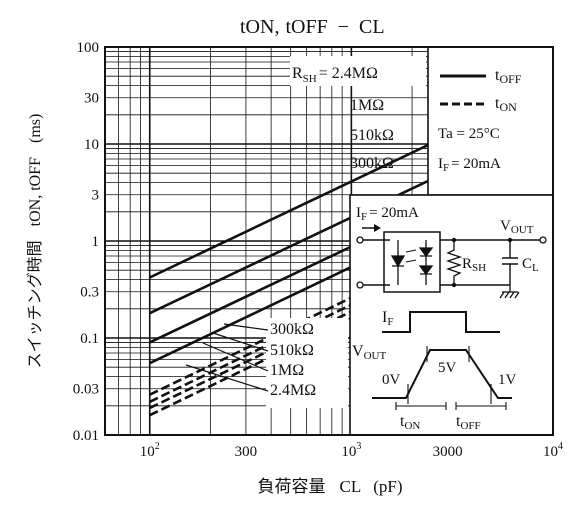  What do you see at coordinates (469, 165) in the screenshot?
I see `legend-if: IF = 20mA` at bounding box center [469, 165].